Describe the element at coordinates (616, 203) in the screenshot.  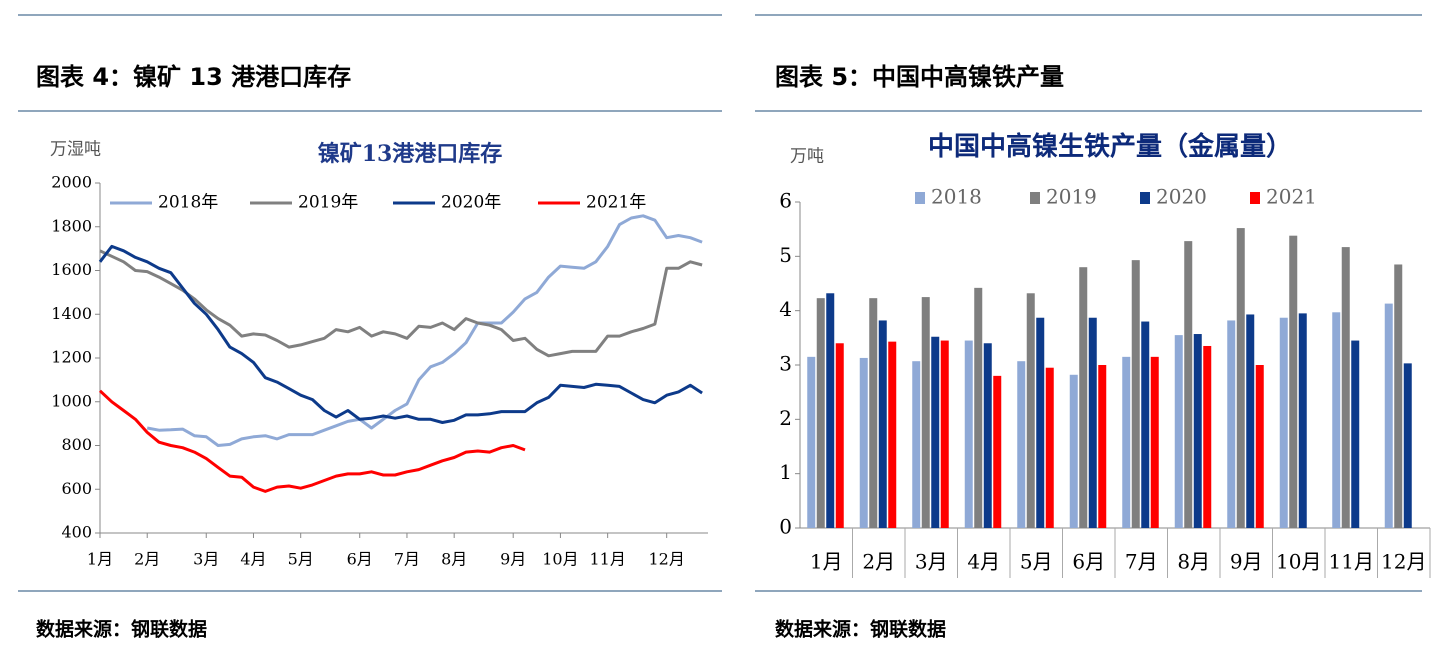
I see `legend-label: 2021年` at that location.